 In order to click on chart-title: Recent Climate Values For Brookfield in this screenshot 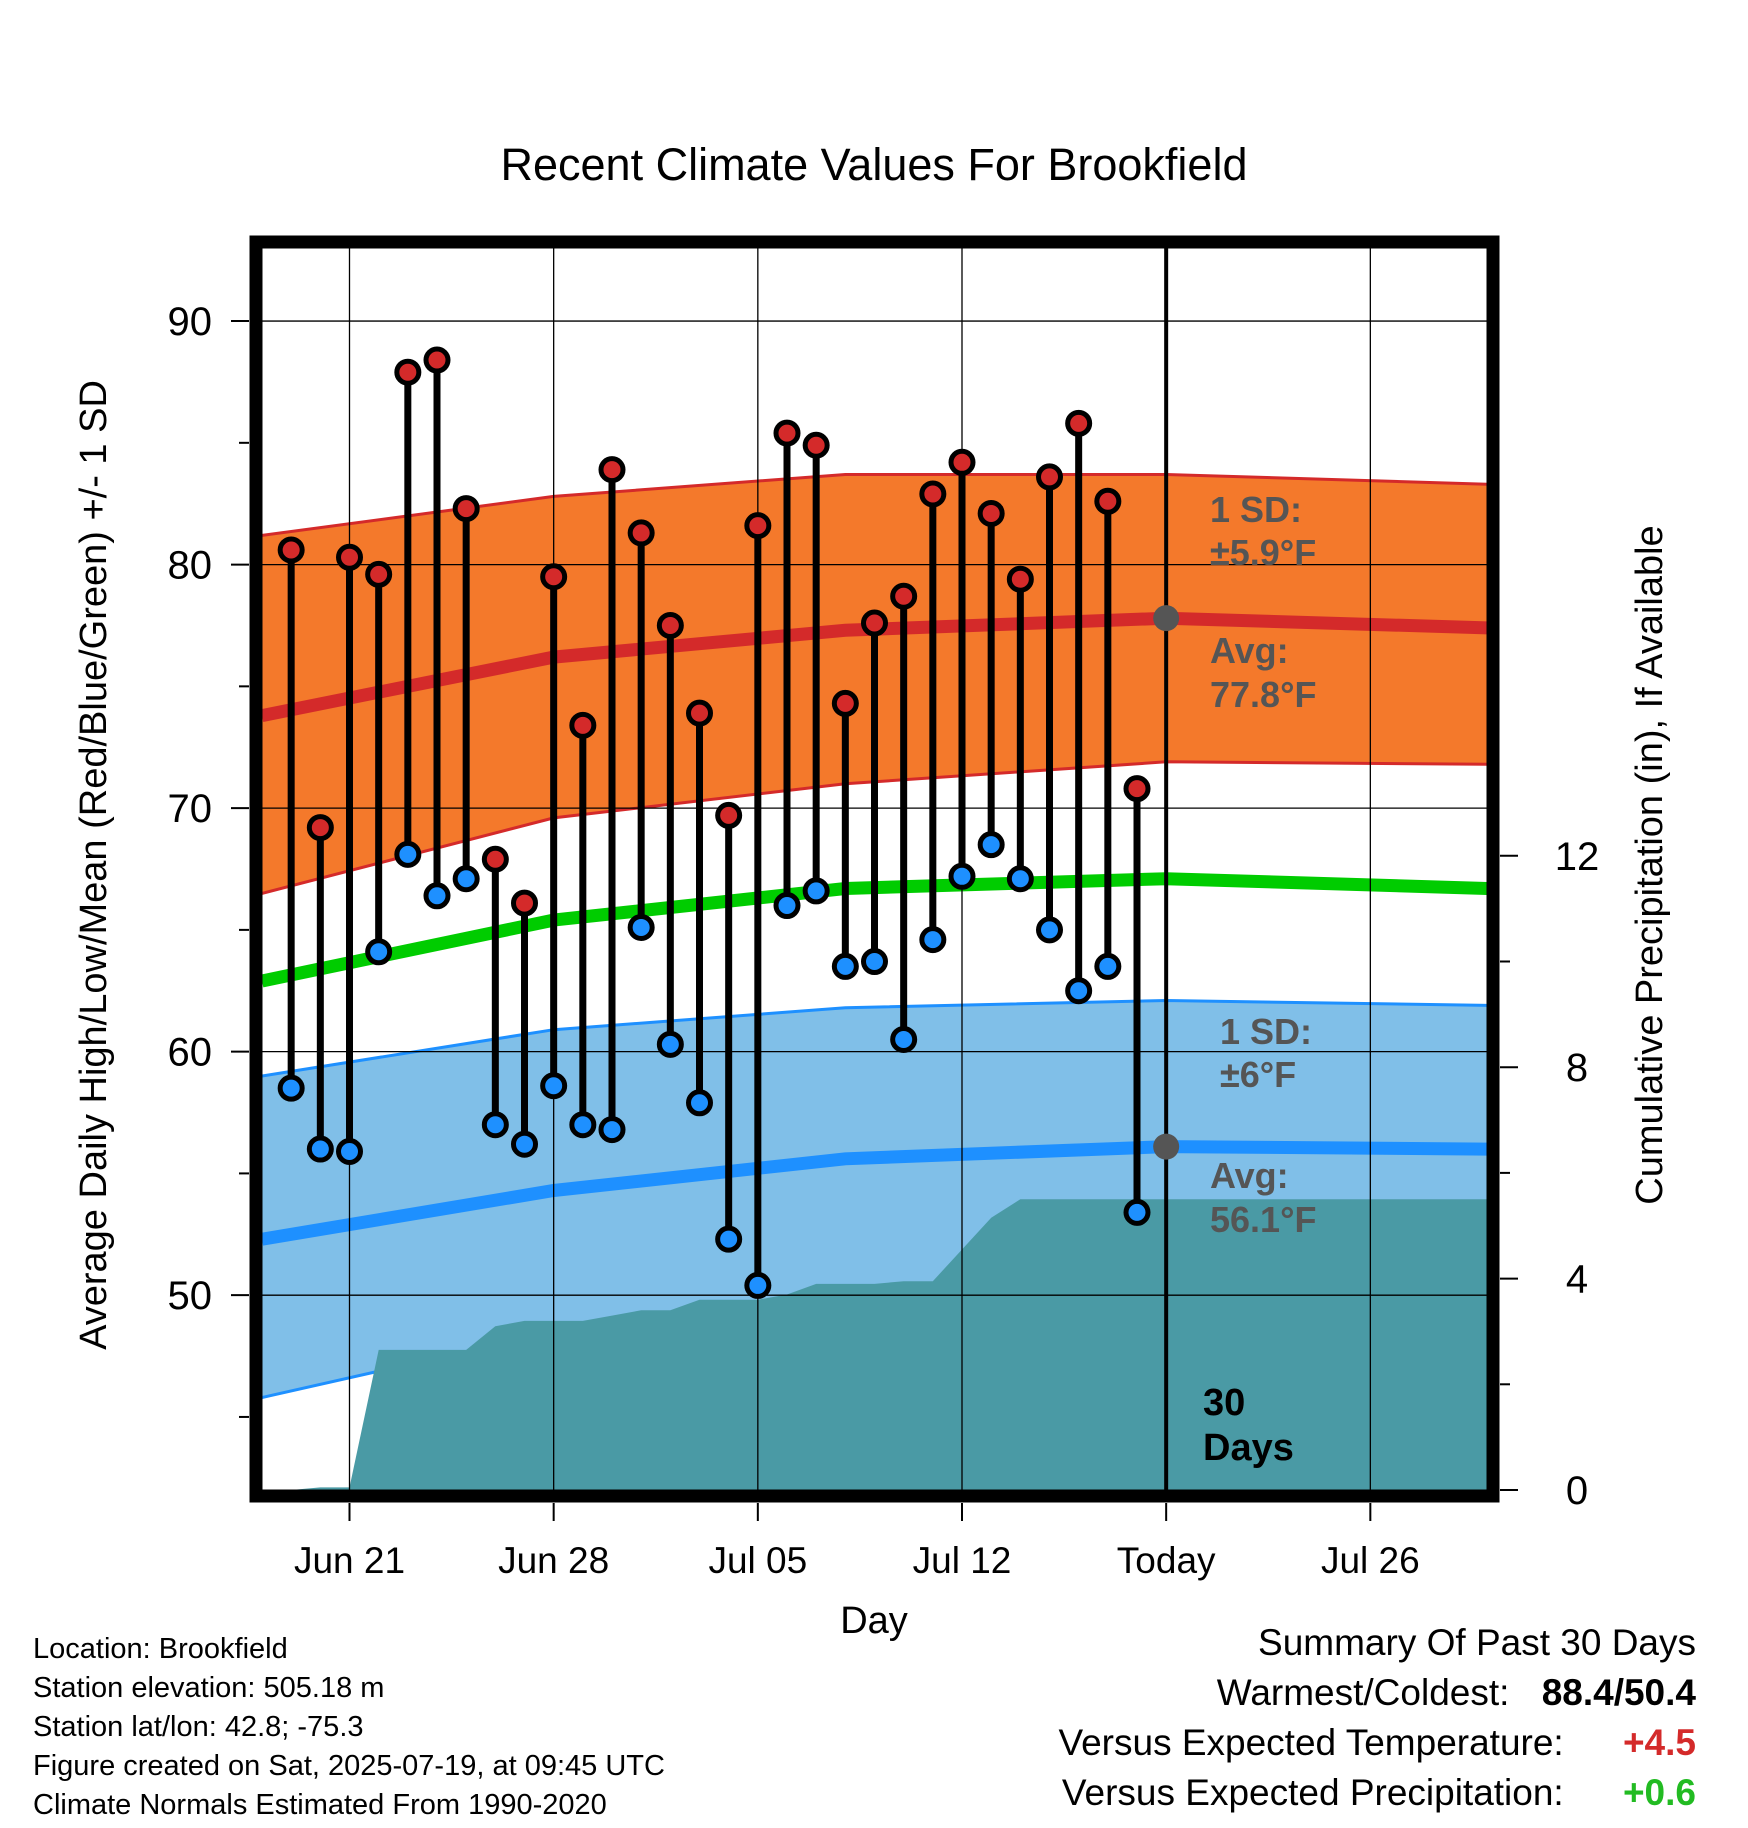, I will do `click(874, 164)`.